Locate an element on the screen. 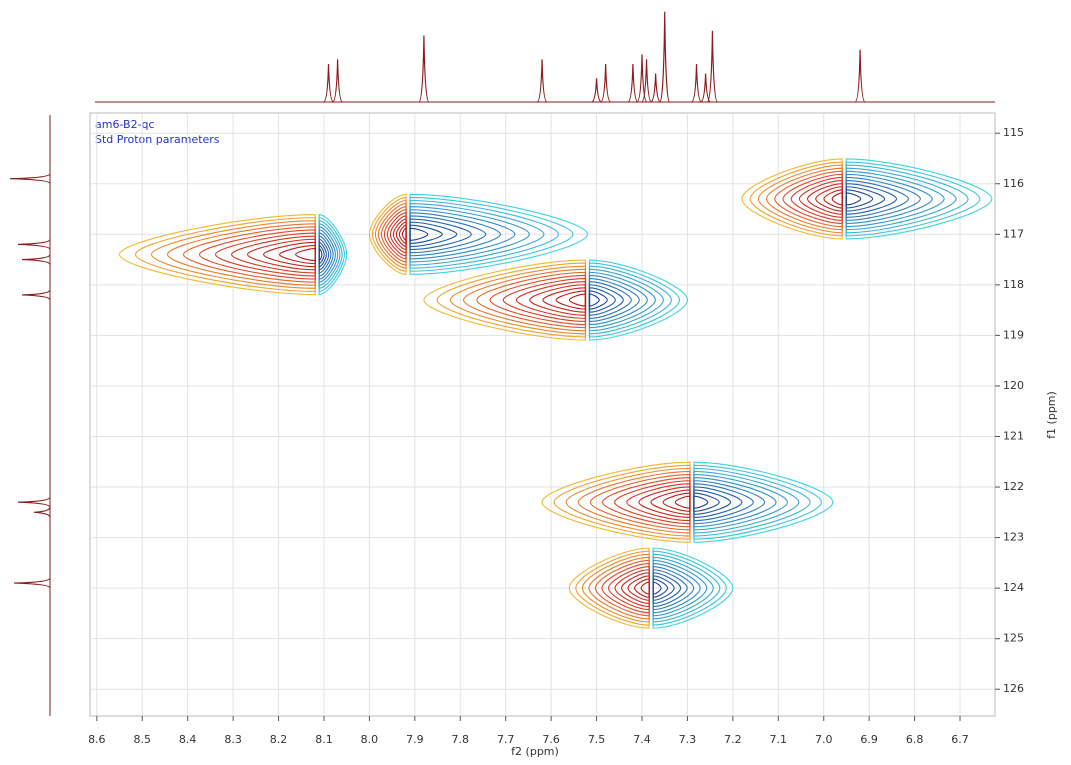  x-tick-label: 6.8 is located at coordinates (915, 739).